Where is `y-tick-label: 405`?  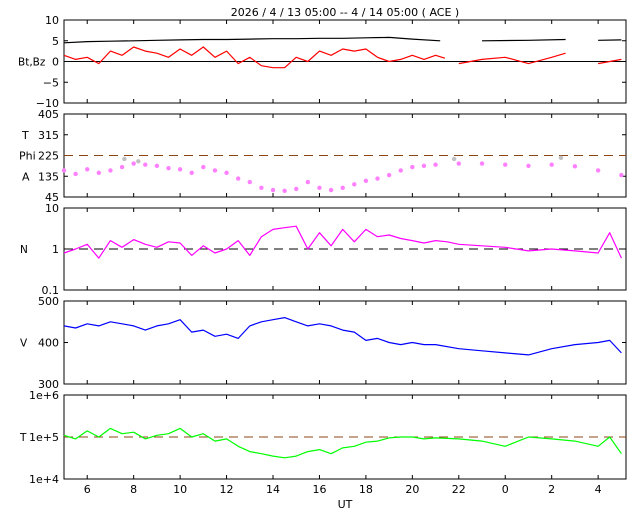
y-tick-label: 405 is located at coordinates (48, 114).